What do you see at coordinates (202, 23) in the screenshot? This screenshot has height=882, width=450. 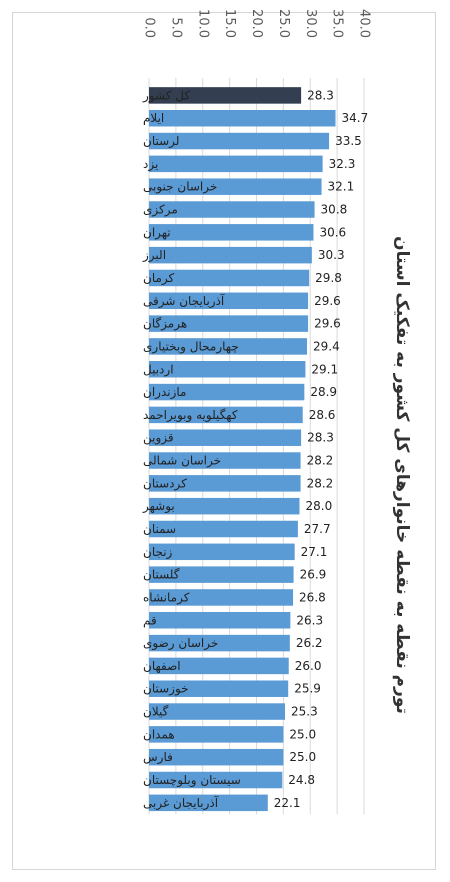 I see `x-tick-label: 10.0` at bounding box center [202, 23].